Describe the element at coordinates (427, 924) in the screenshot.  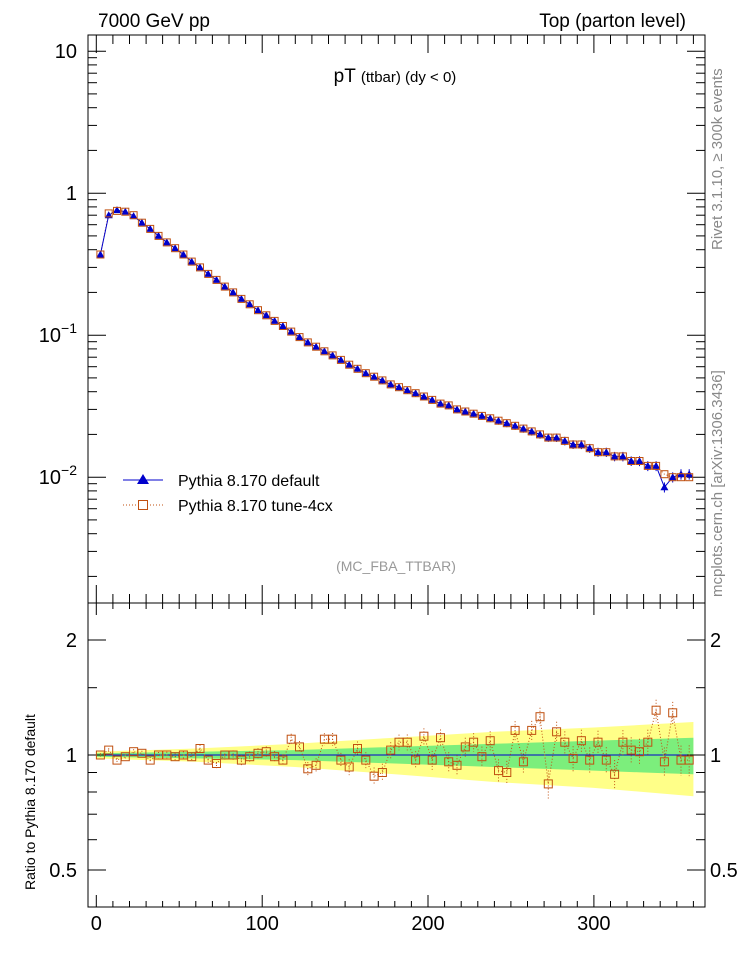
I see `ratio-x-tick-label: 200` at that location.